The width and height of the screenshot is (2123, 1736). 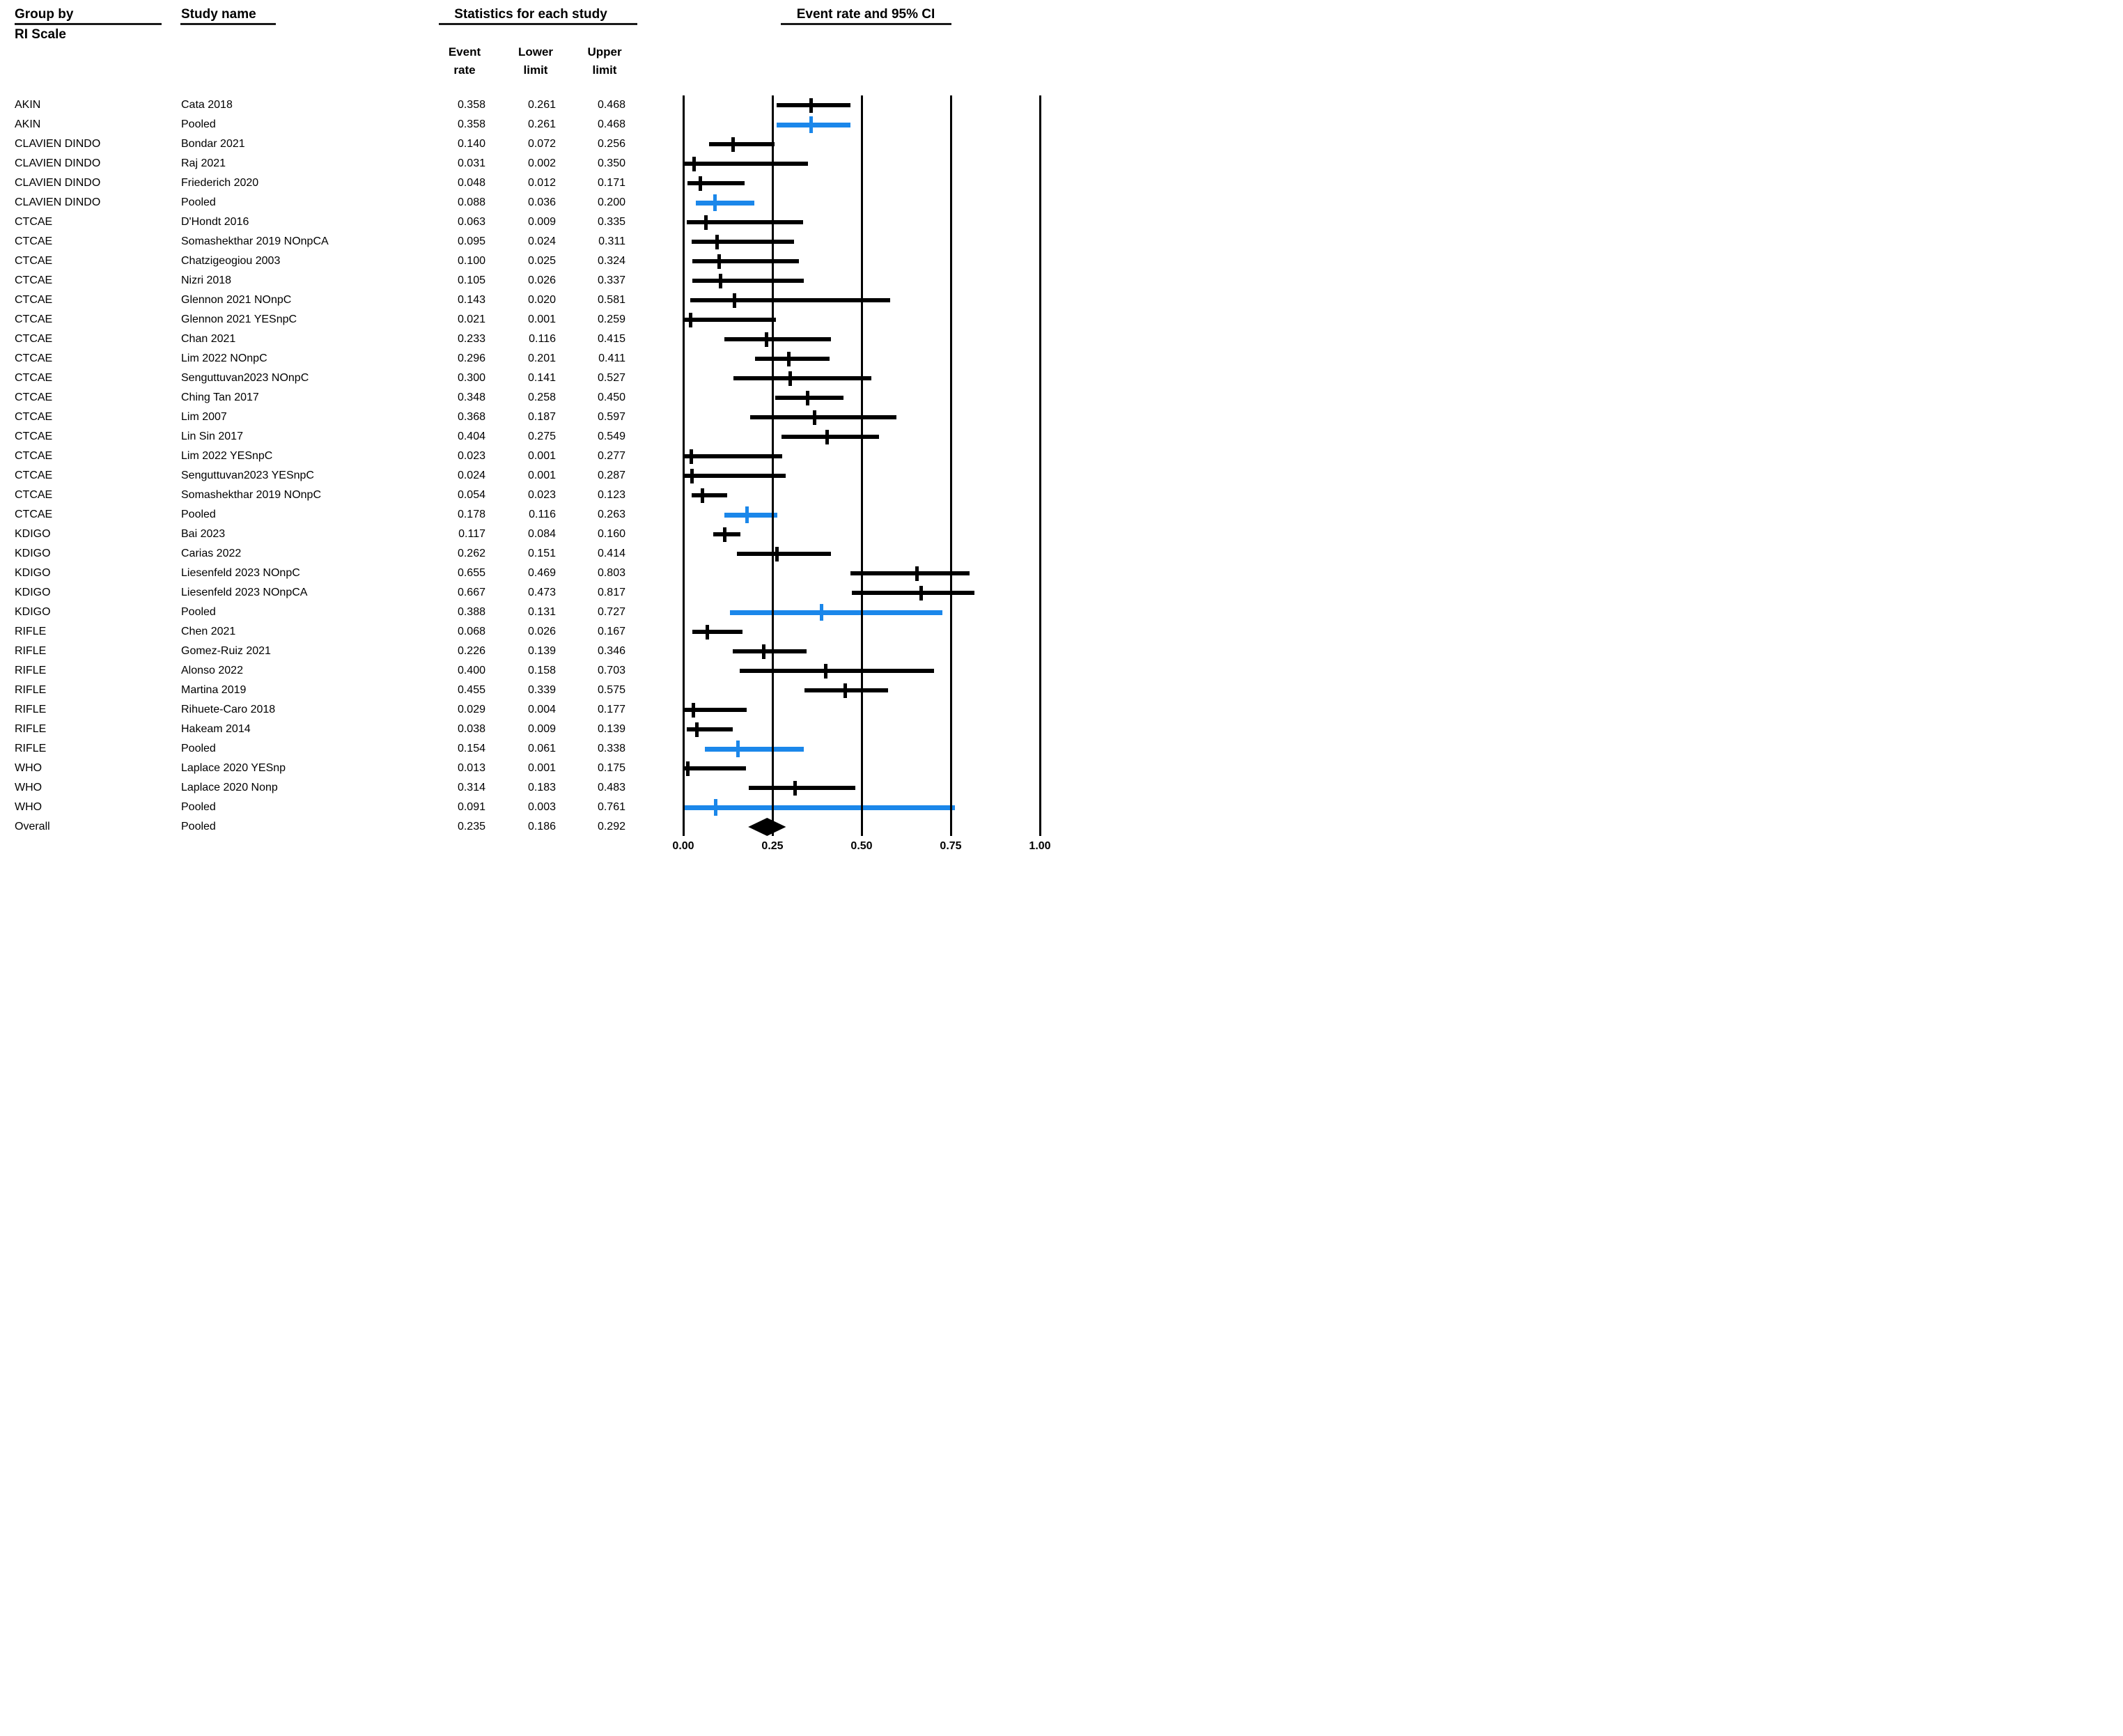 I want to click on upper-limit-cell: 0.411, so click(x=611, y=358).